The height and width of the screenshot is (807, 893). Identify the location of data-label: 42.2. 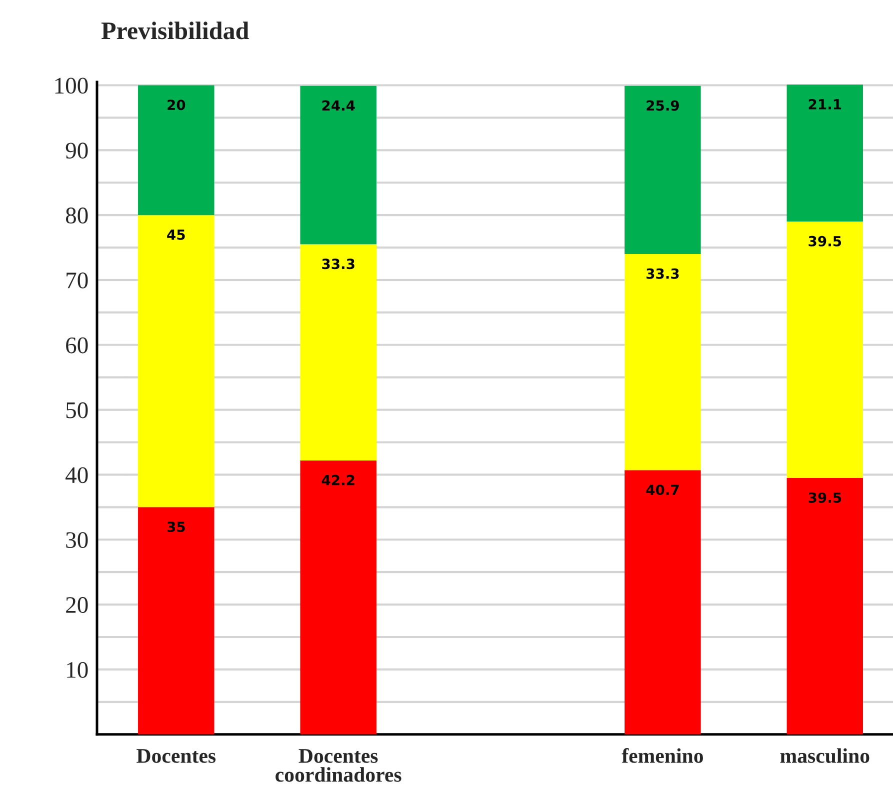
(338, 480).